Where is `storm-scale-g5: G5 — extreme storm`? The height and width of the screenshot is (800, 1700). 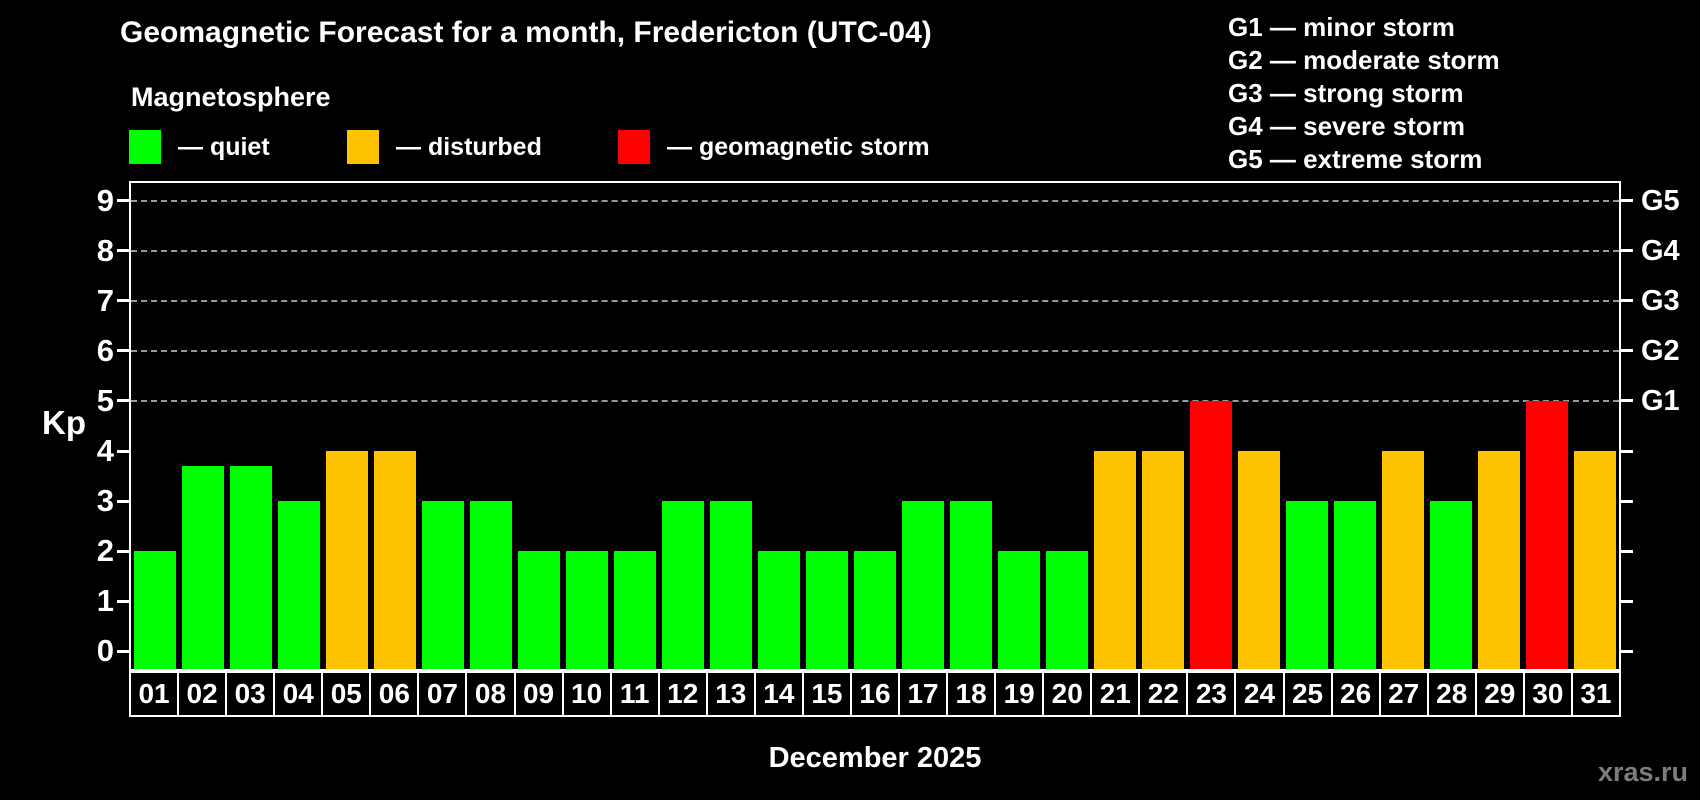
storm-scale-g5: G5 — extreme storm is located at coordinates (1355, 159).